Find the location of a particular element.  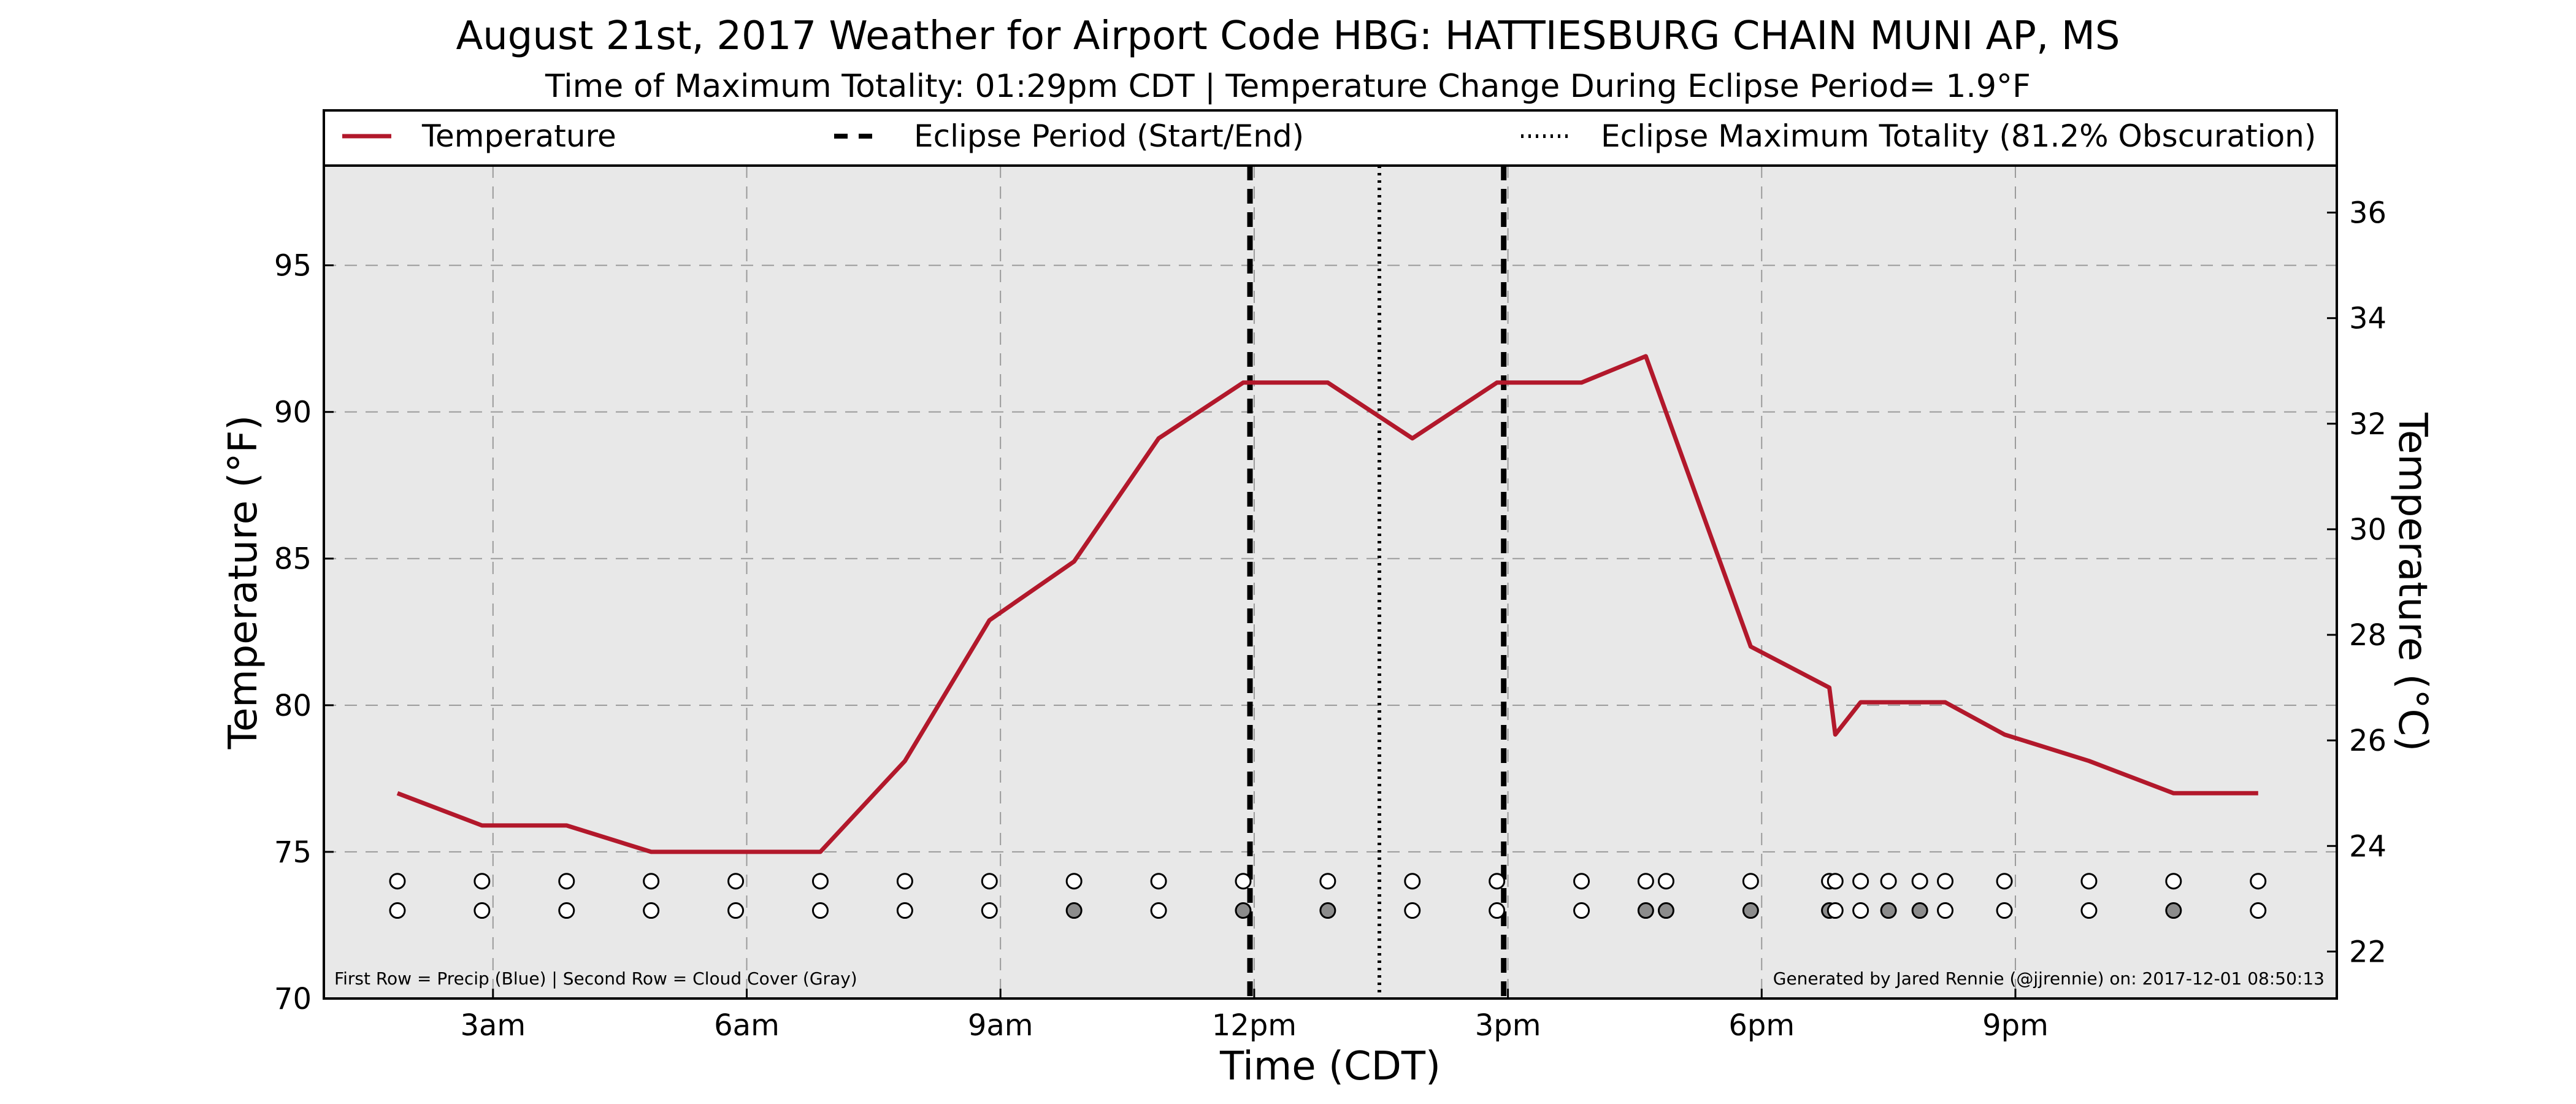

legend-box is located at coordinates (1330, 138).